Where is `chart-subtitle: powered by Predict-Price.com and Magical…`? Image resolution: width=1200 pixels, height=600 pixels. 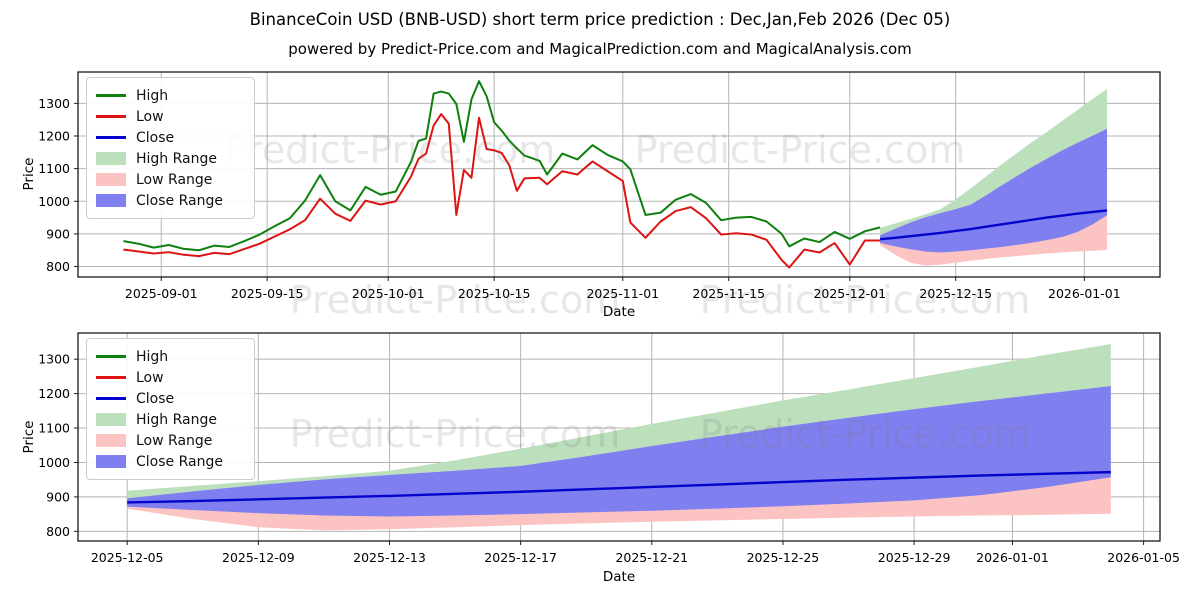
chart-subtitle: powered by Predict-Price.com and Magical… is located at coordinates (600, 49).